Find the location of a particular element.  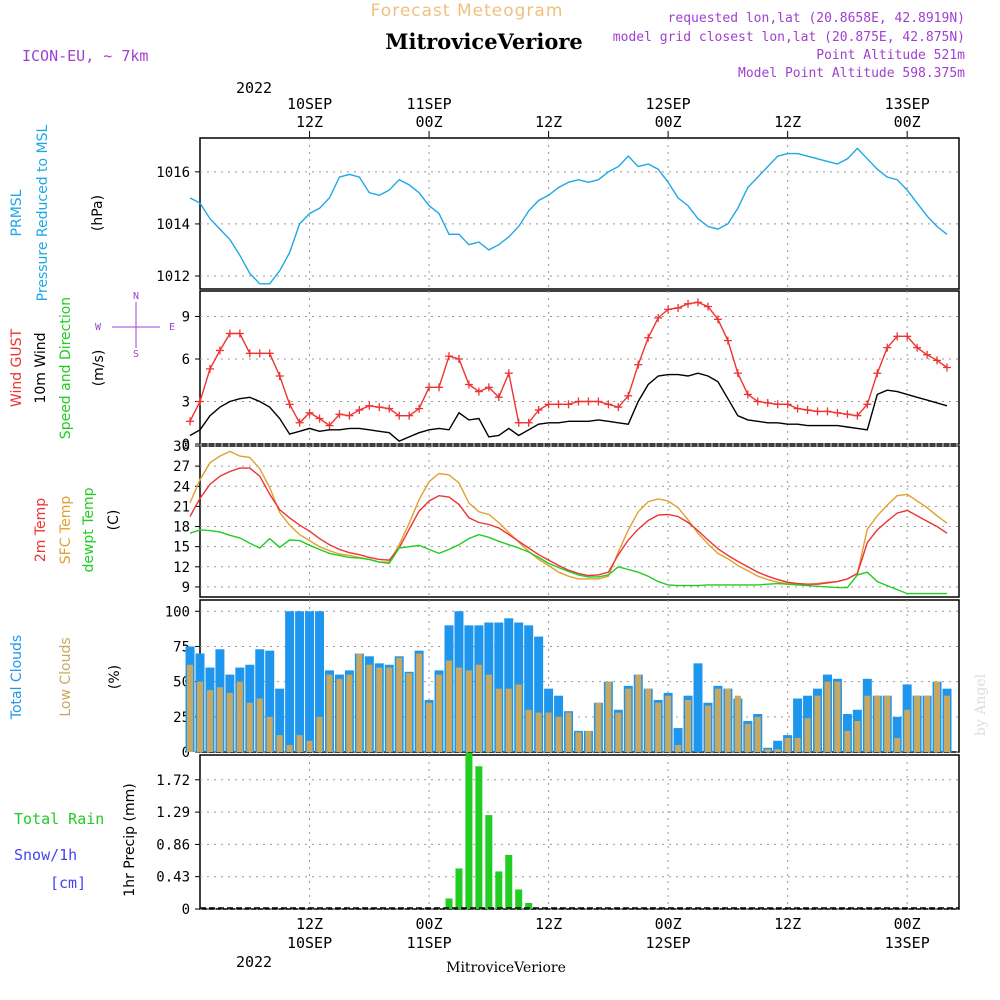

label-snow: Snow/1h is located at coordinates (45, 855).